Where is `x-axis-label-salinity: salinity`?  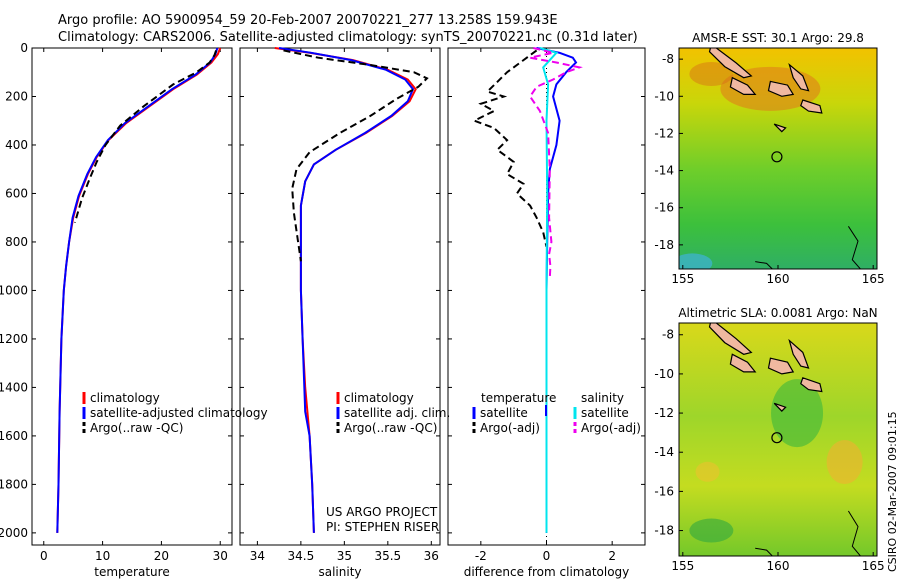 x-axis-label-salinity: salinity is located at coordinates (339, 572).